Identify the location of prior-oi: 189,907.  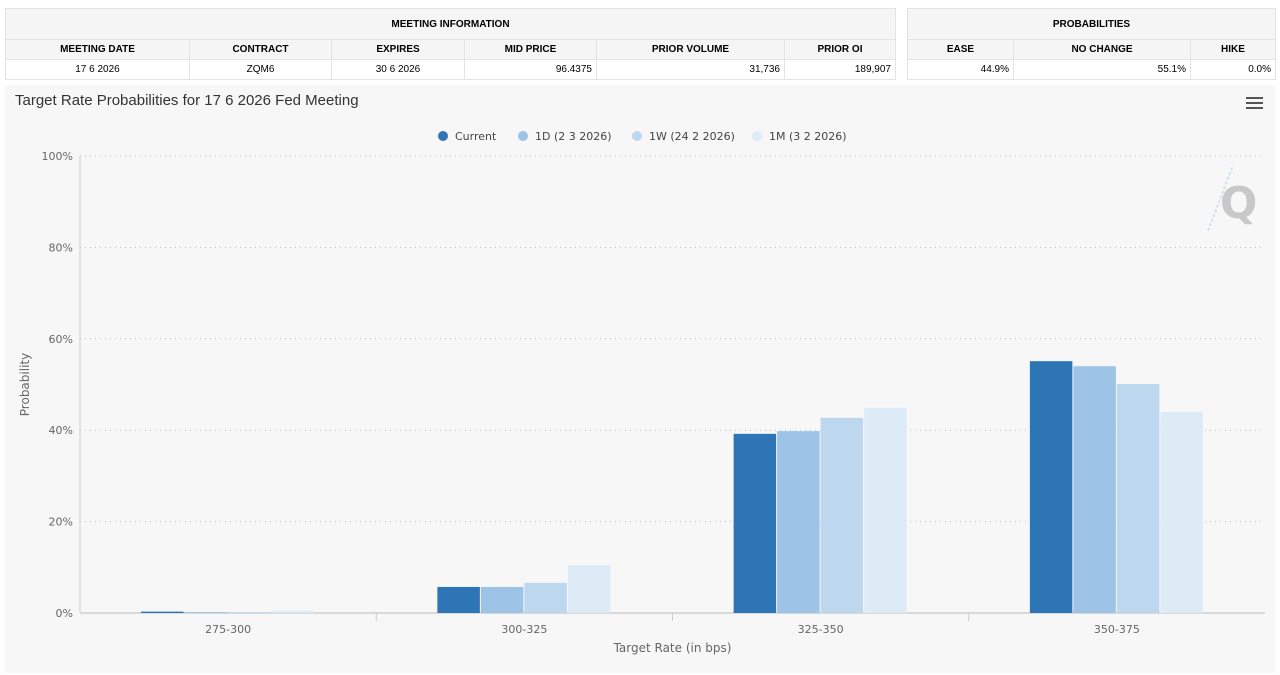
(840, 69).